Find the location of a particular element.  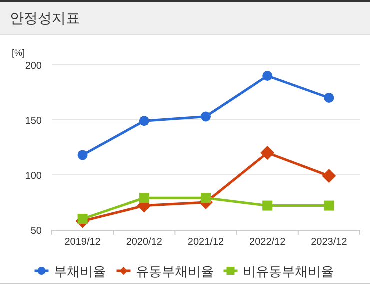

legend-label: 부채비율 is located at coordinates (80, 271).